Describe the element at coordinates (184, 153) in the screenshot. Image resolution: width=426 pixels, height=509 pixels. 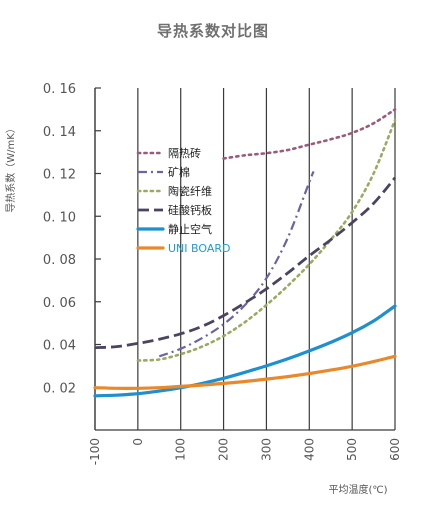
I see `legend-label: 隔热砖` at that location.